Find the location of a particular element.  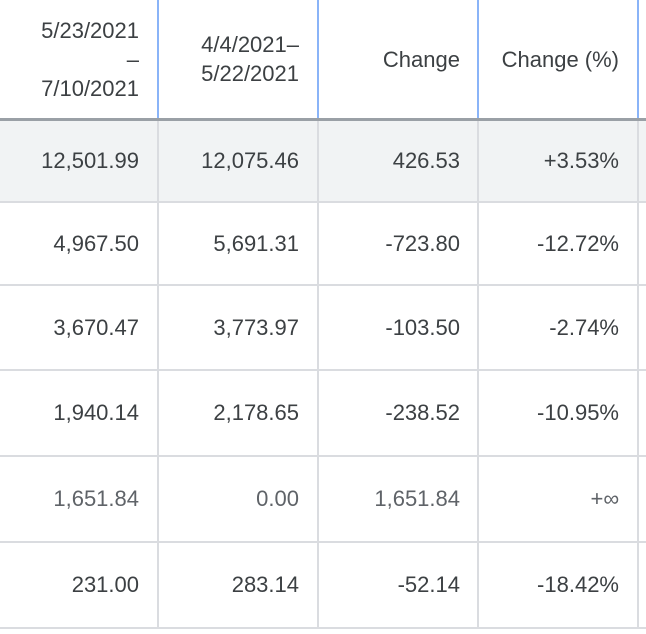

change-value: -238.52 is located at coordinates (399, 413).